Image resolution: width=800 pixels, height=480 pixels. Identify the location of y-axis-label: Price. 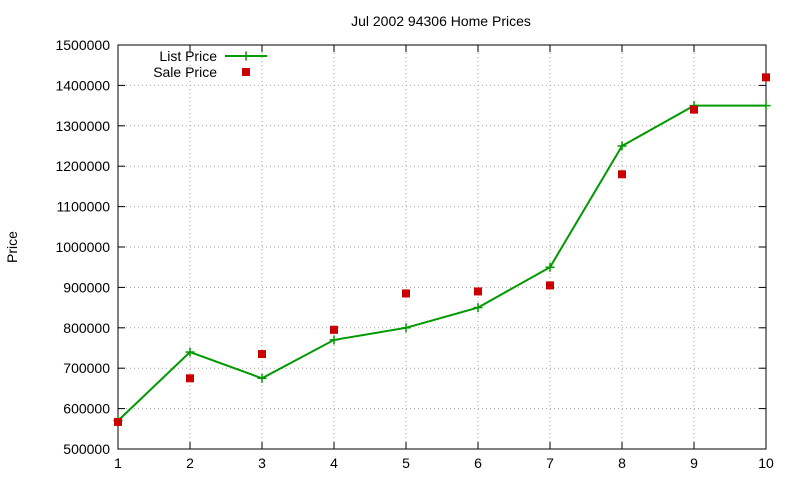
(12, 247).